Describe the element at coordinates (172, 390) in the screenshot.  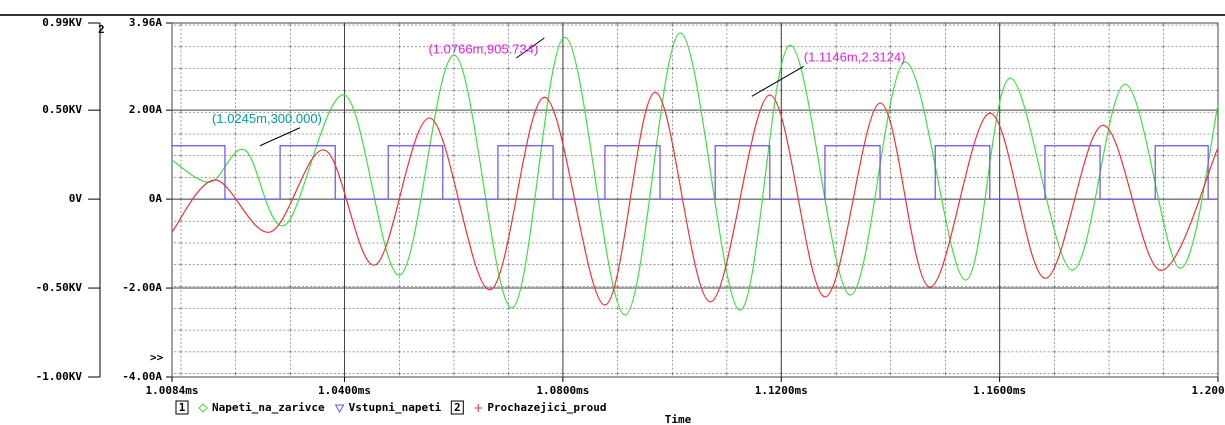
I see `x-tick-label: 1.0084ms` at that location.